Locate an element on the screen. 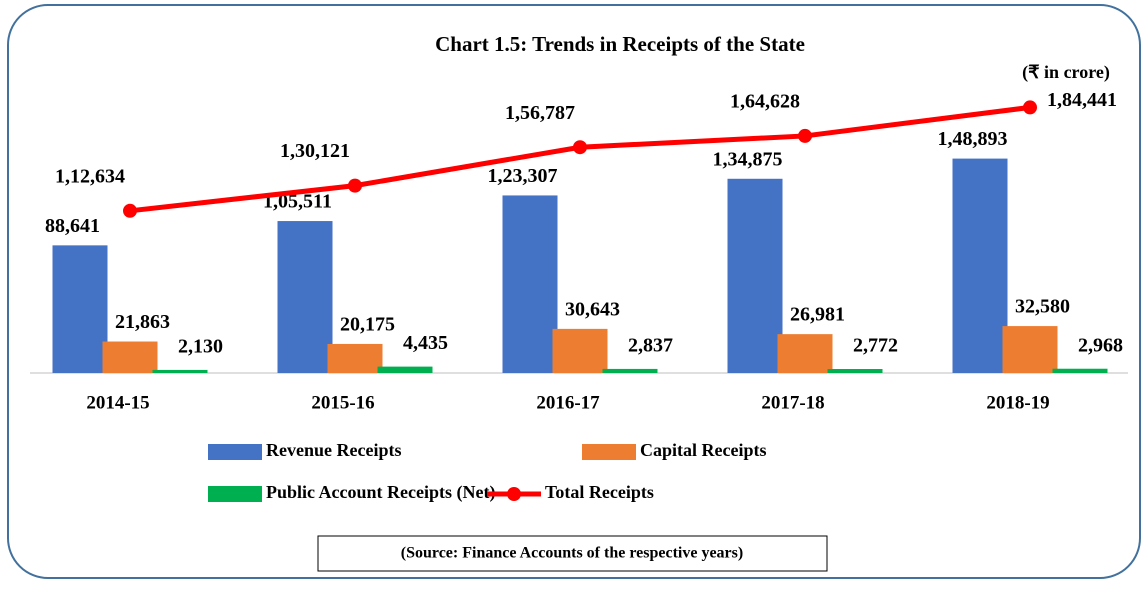  data-label: 2,968 is located at coordinates (1100, 345).